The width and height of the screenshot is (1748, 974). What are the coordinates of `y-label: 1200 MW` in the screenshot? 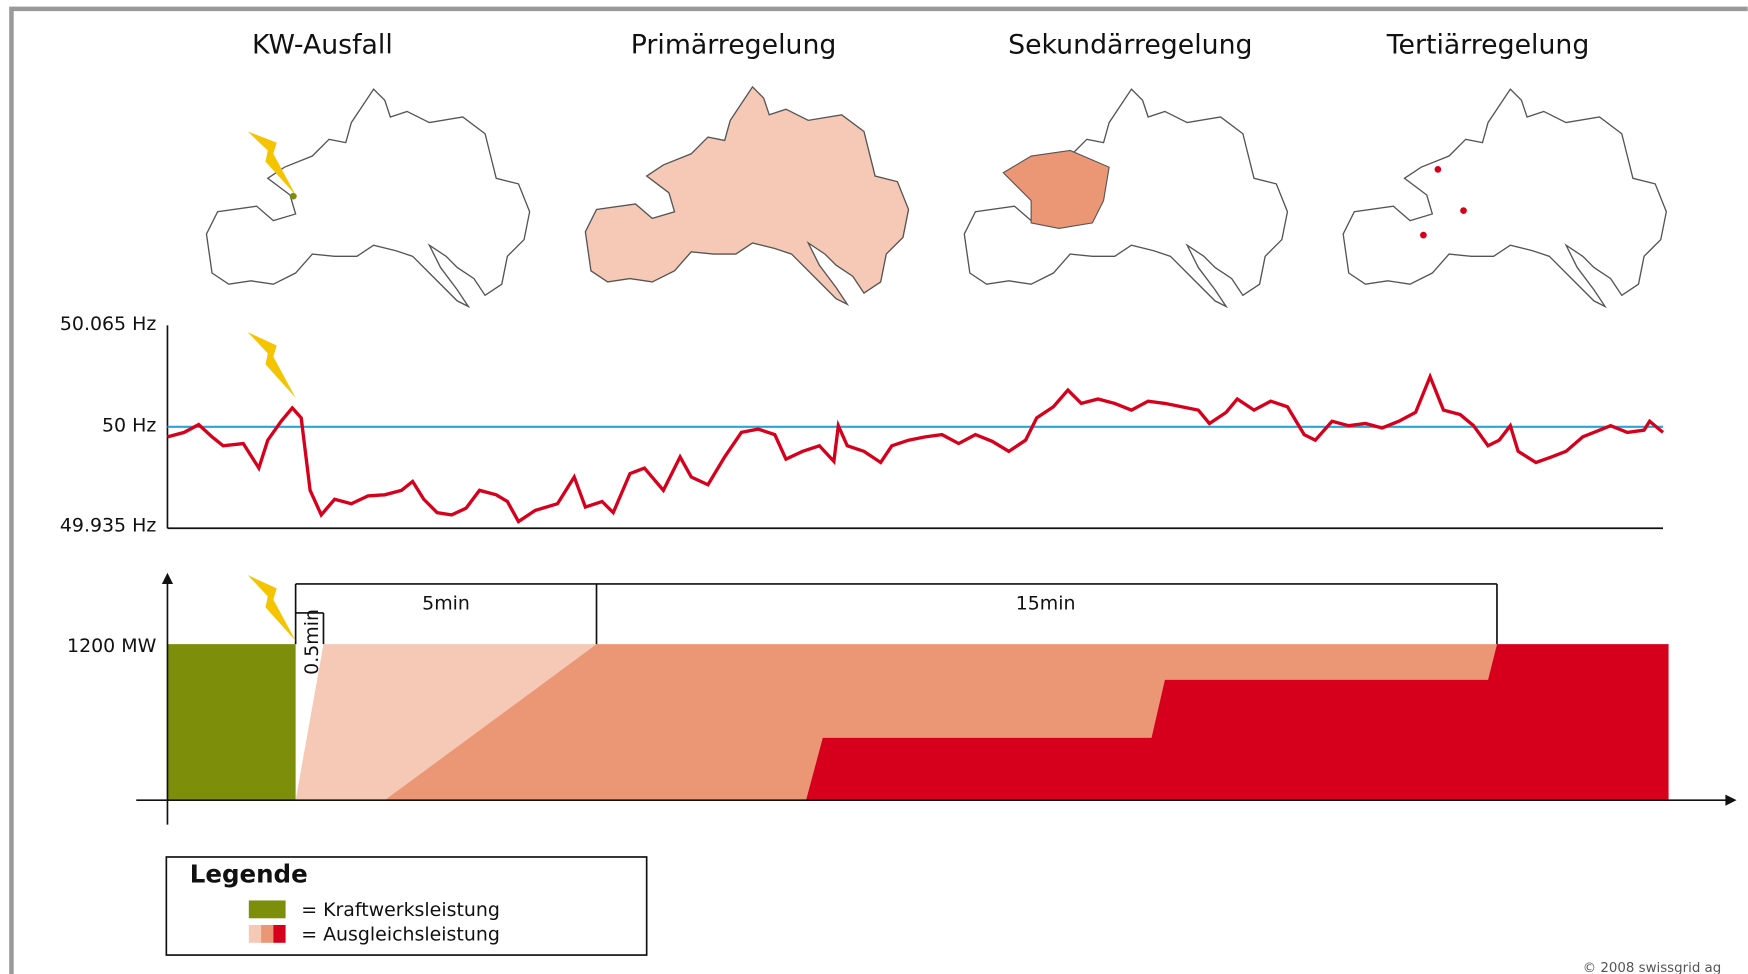 It's located at (112, 646).